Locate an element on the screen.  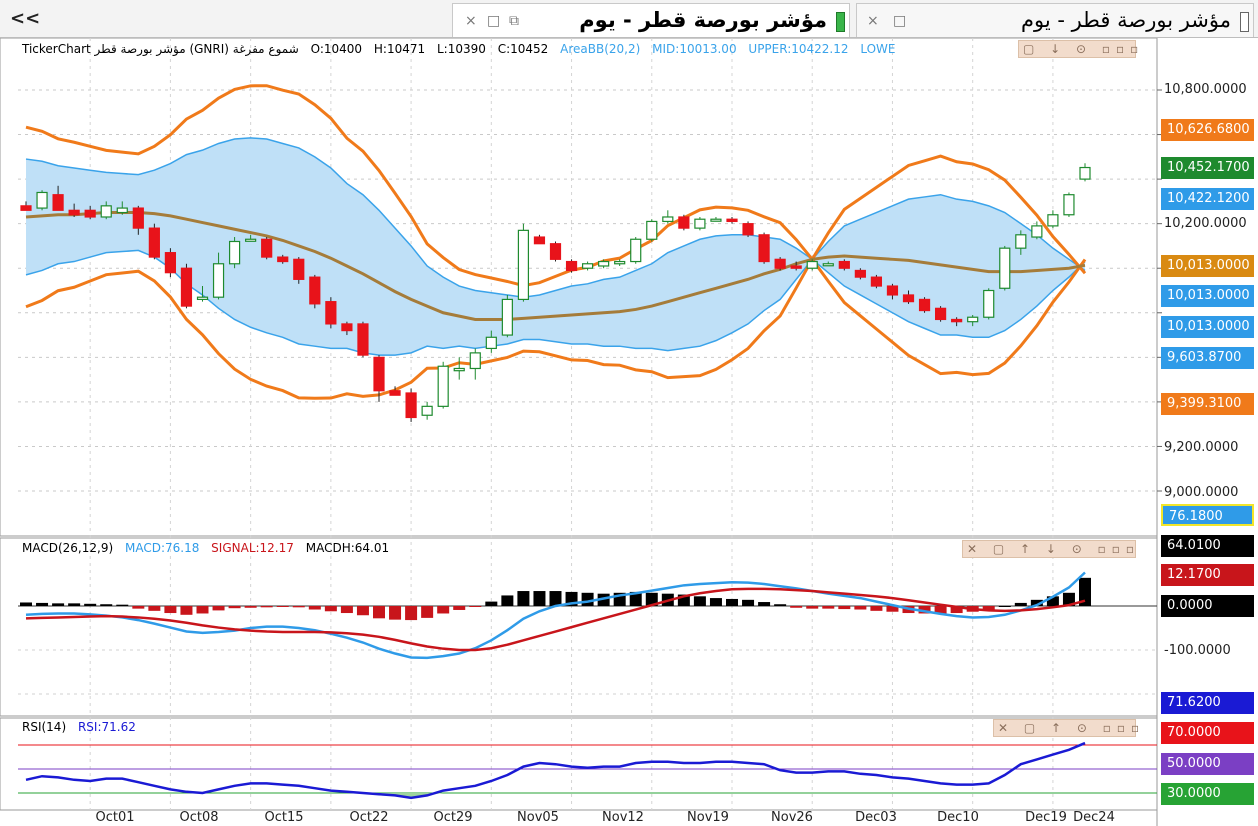
rsi-50-label: 50.0000 is located at coordinates (1207, 764).